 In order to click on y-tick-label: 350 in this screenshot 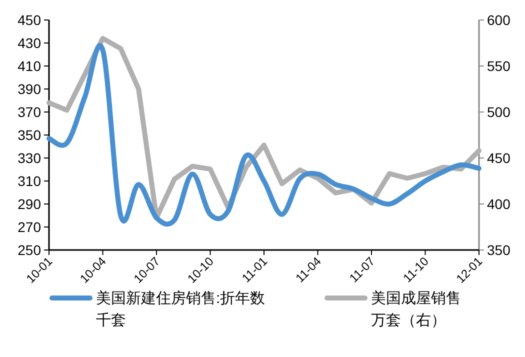, I will do `click(30, 135)`.